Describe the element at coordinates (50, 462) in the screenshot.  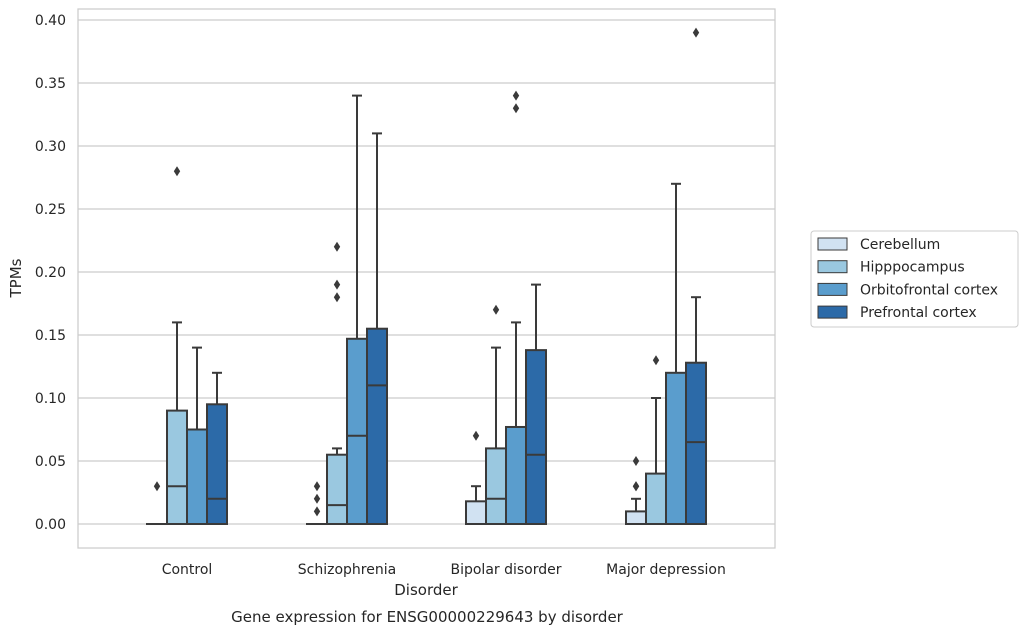
I see `y-tick-label: 0.05` at that location.